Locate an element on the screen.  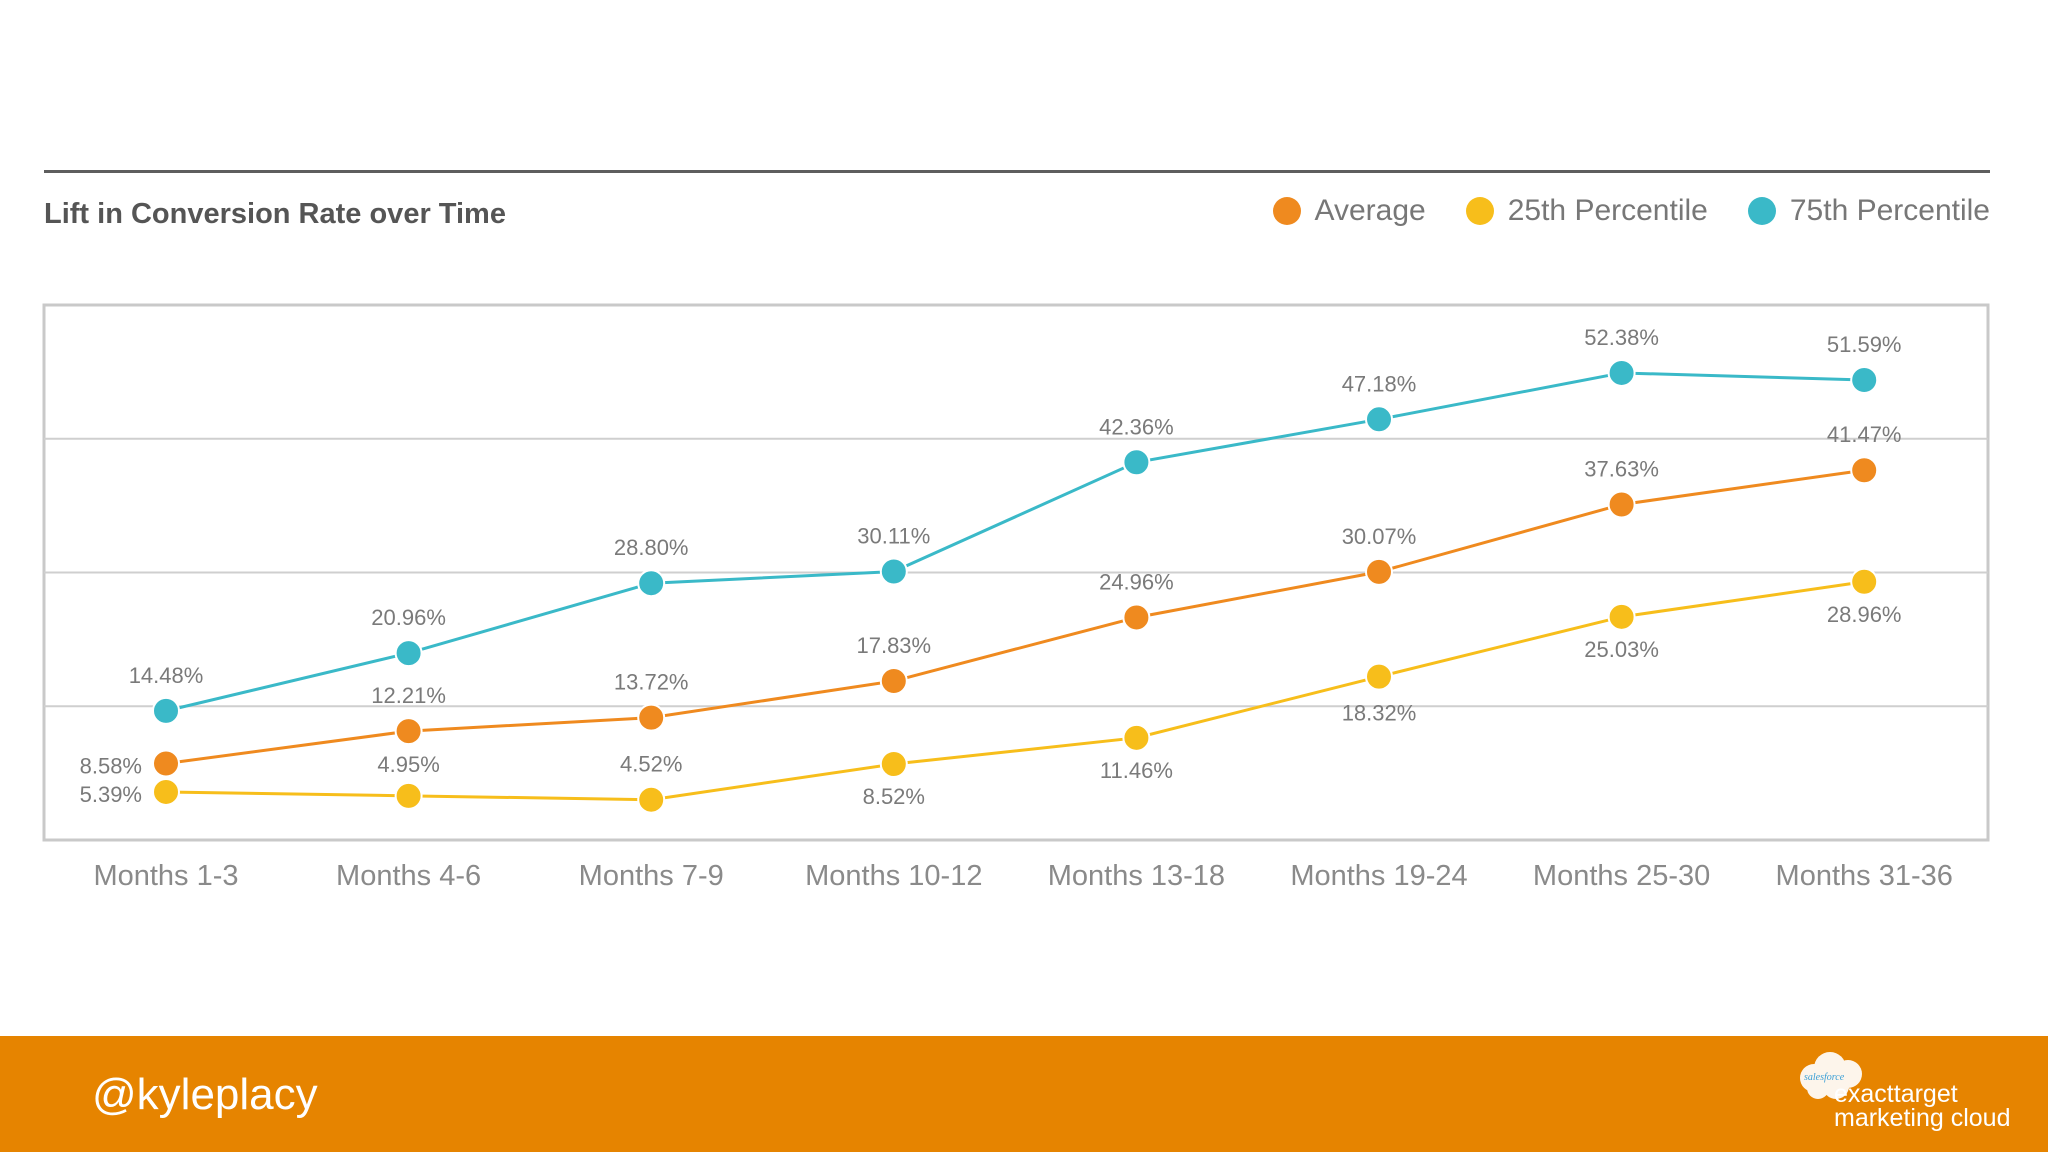
legend: Average 25th Percentile 75th Percentile is located at coordinates (1631, 211).